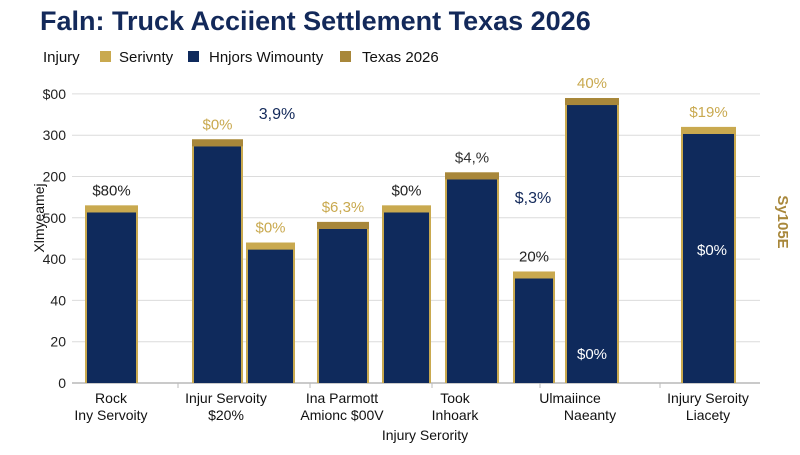 The height and width of the screenshot is (455, 800). I want to click on x-tick-label: Iny Servoity, so click(110, 415).